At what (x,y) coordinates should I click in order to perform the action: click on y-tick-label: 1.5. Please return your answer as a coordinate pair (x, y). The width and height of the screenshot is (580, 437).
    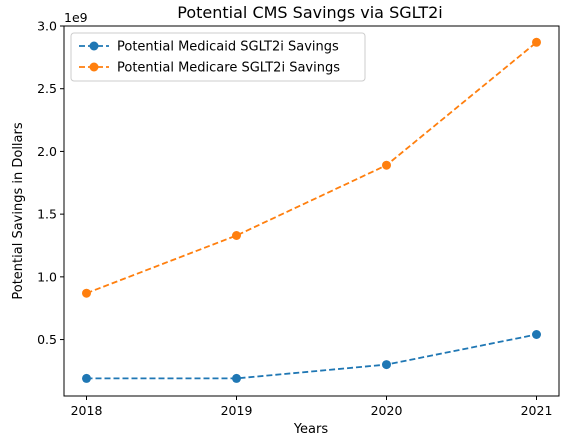
    Looking at the image, I should click on (47, 214).